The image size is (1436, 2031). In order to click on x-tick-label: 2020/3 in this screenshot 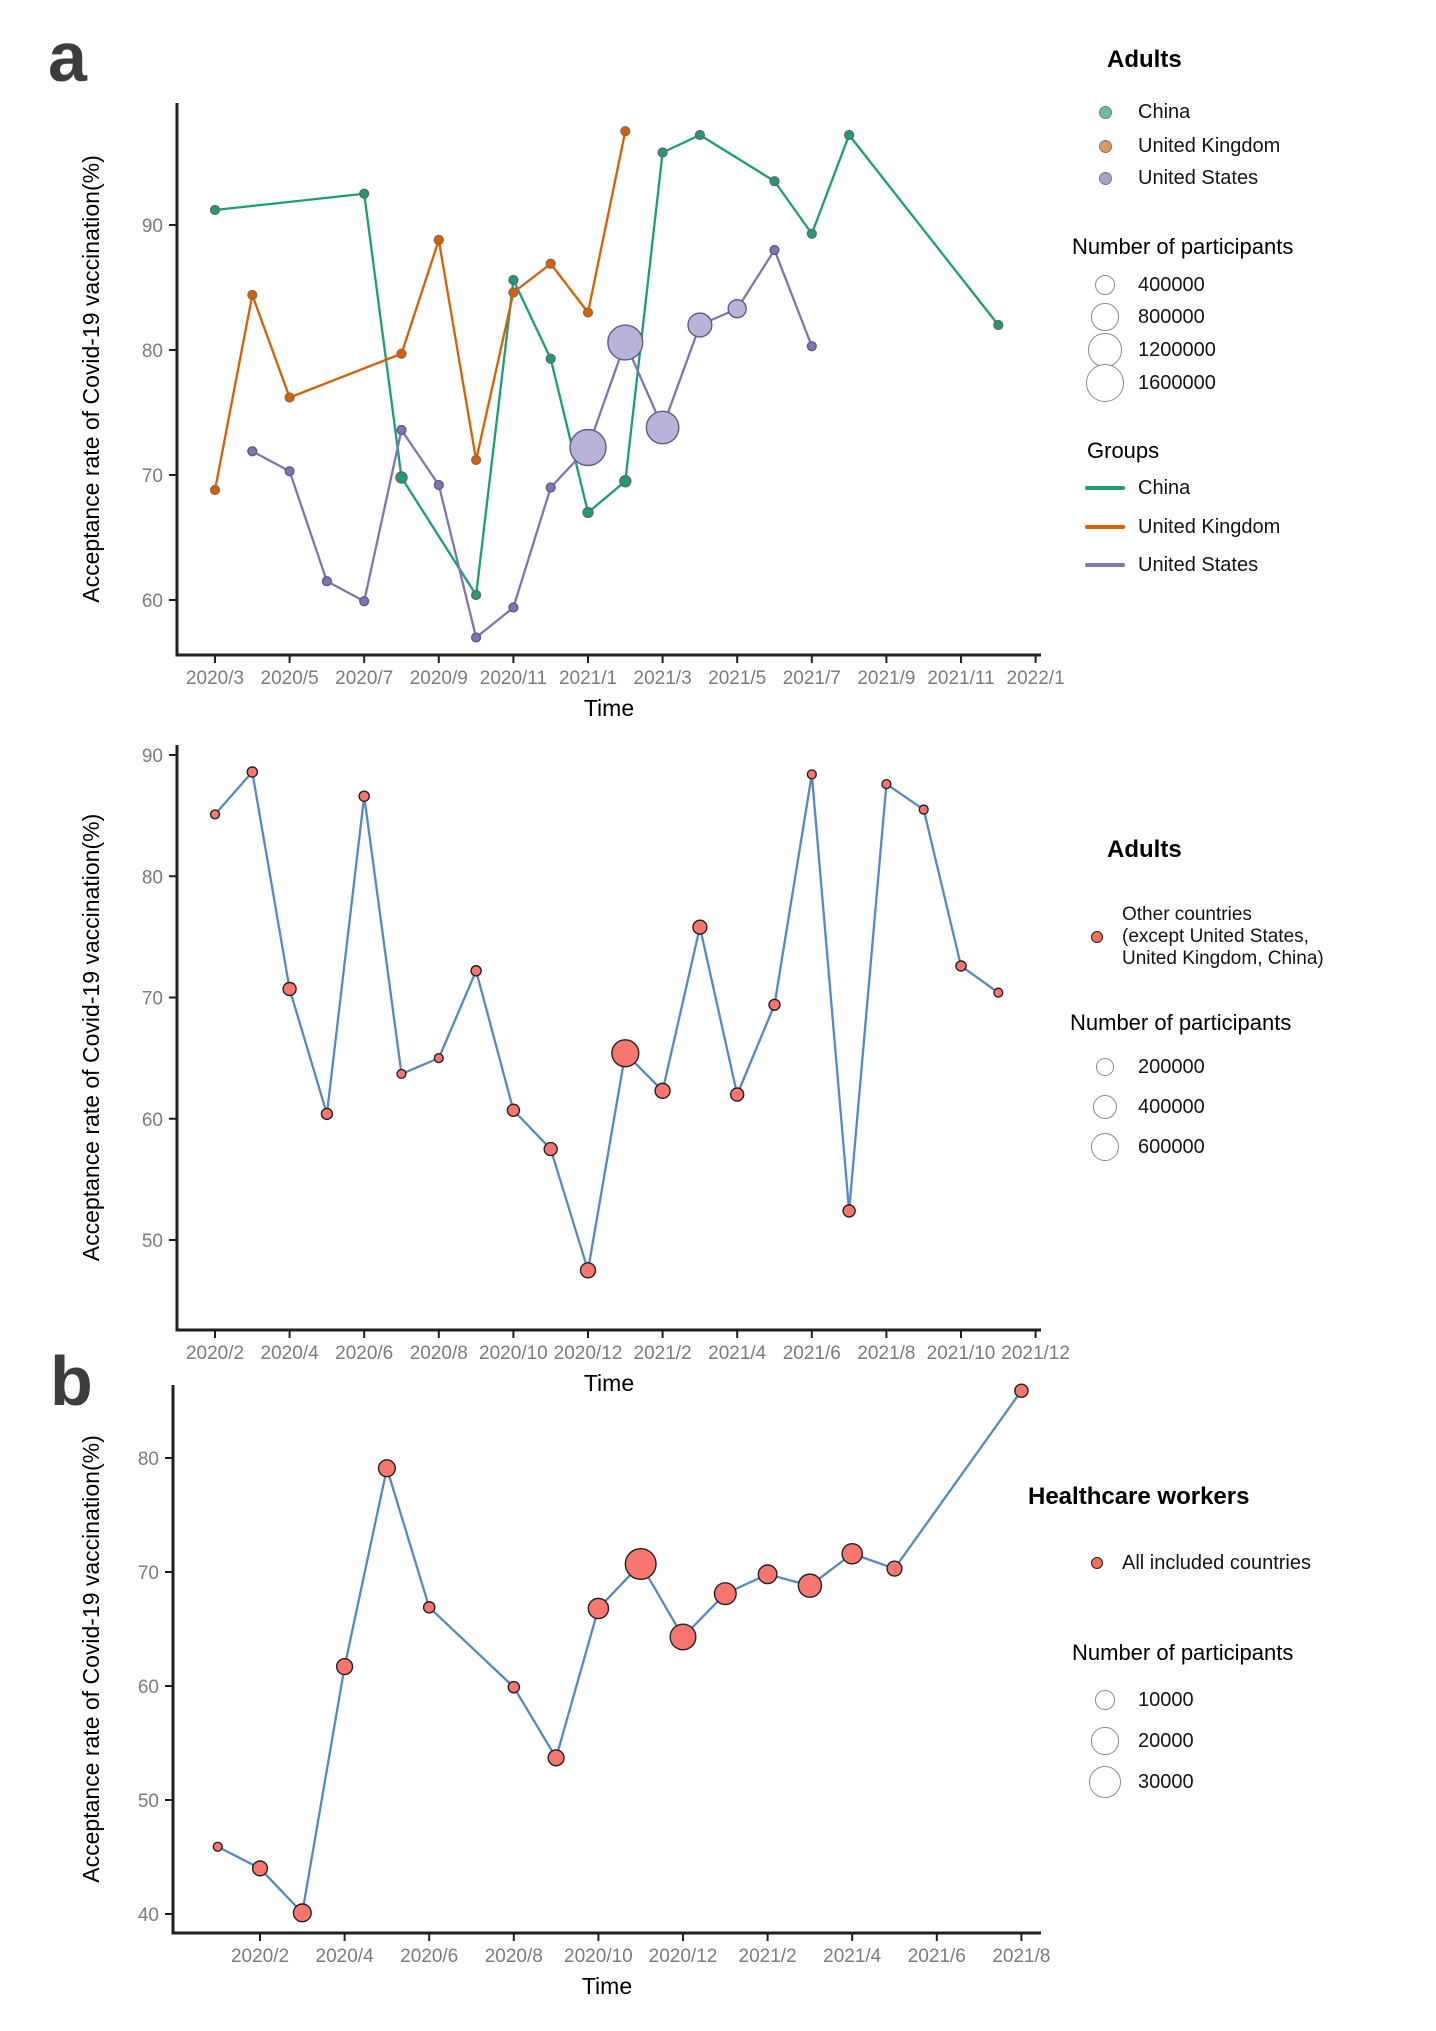, I will do `click(215, 678)`.